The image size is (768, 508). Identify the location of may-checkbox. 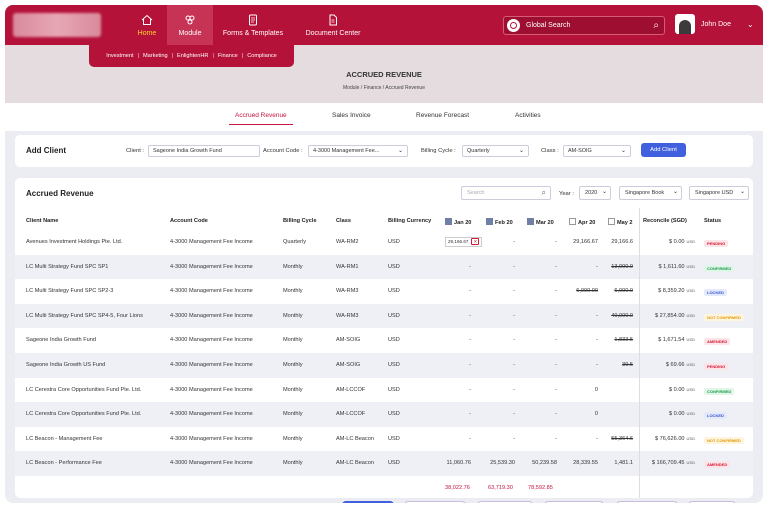
(611, 221).